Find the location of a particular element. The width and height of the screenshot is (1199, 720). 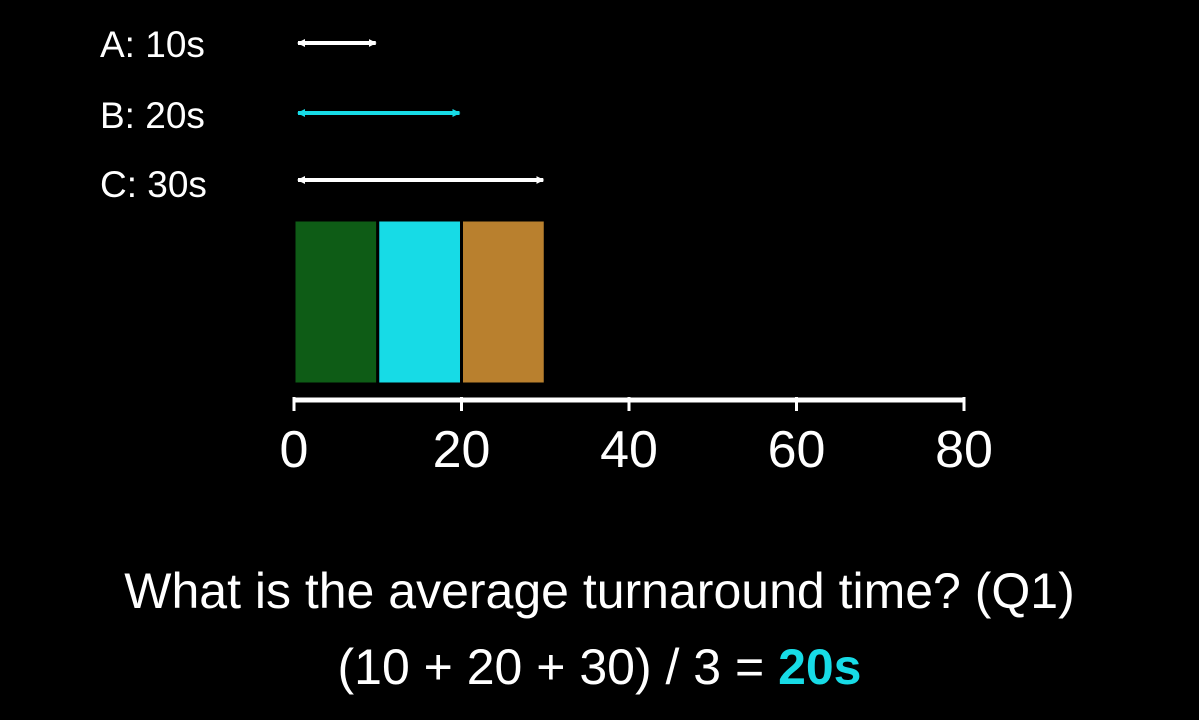

job-a-label: A: 10s is located at coordinates (152, 44).